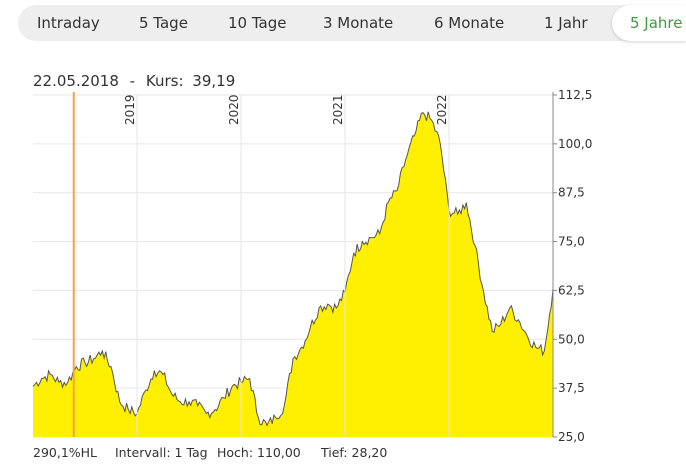 Image resolution: width=686 pixels, height=467 pixels. What do you see at coordinates (575, 95) in the screenshot?
I see `y-tick-label: 112,5` at bounding box center [575, 95].